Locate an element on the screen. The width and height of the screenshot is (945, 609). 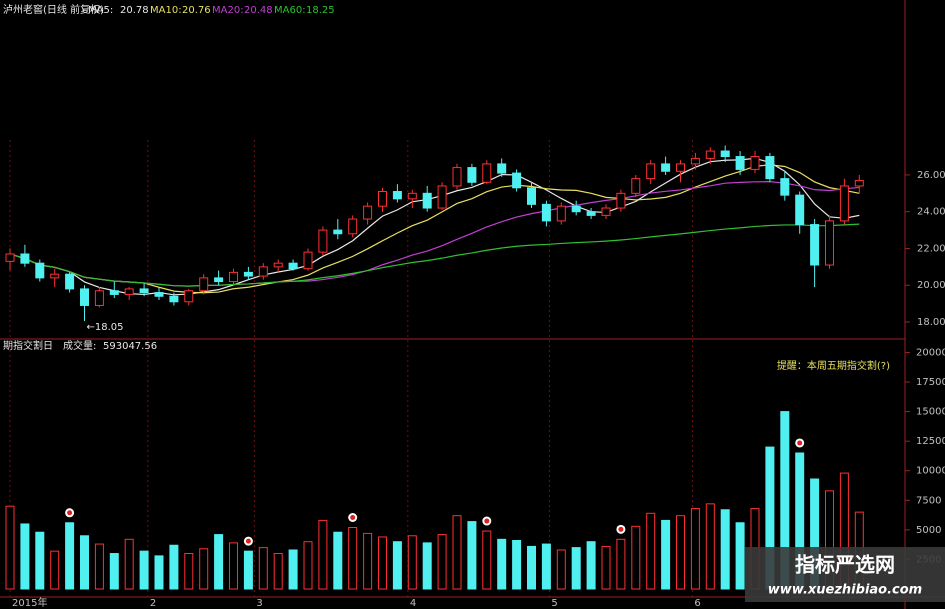
v-tick-label: 12500 is located at coordinates (930, 441).